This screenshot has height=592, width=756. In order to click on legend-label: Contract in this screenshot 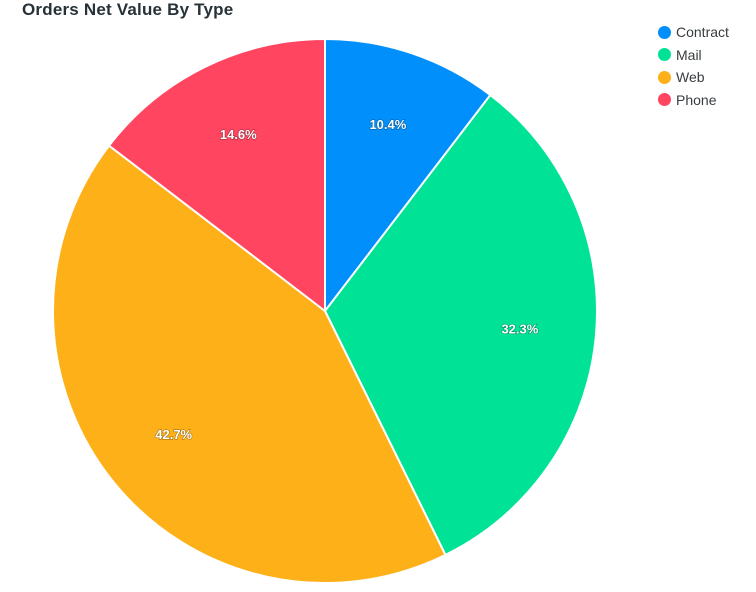, I will do `click(702, 32)`.